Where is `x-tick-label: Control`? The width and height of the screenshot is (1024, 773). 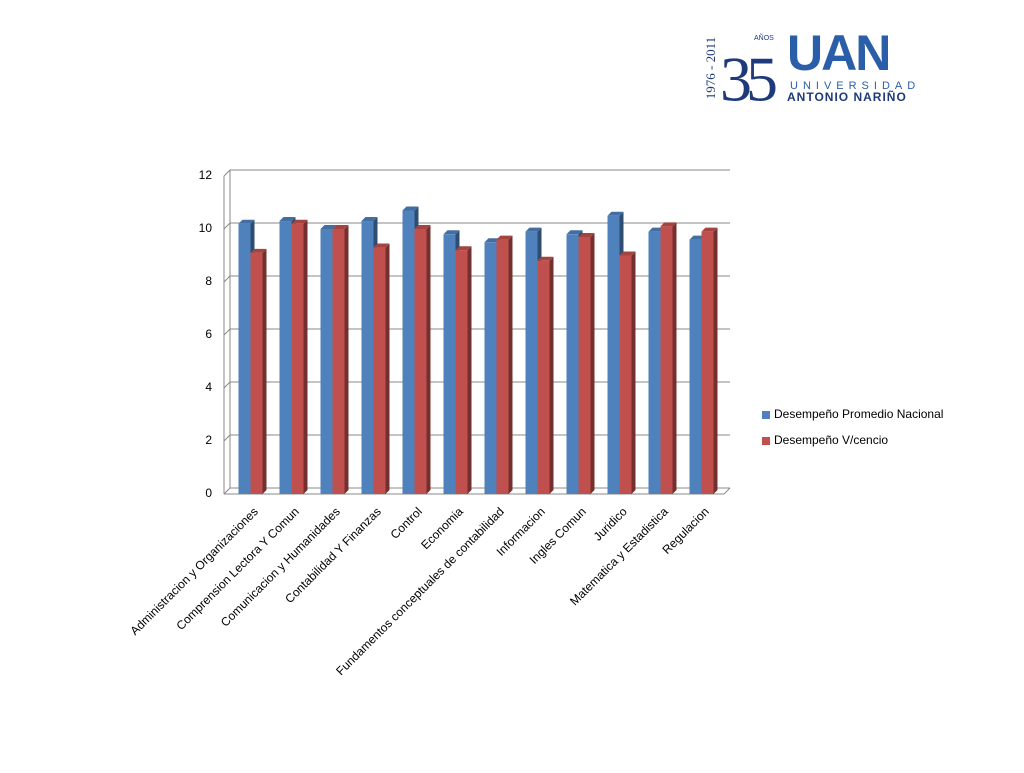 x-tick-label: Control is located at coordinates (406, 522).